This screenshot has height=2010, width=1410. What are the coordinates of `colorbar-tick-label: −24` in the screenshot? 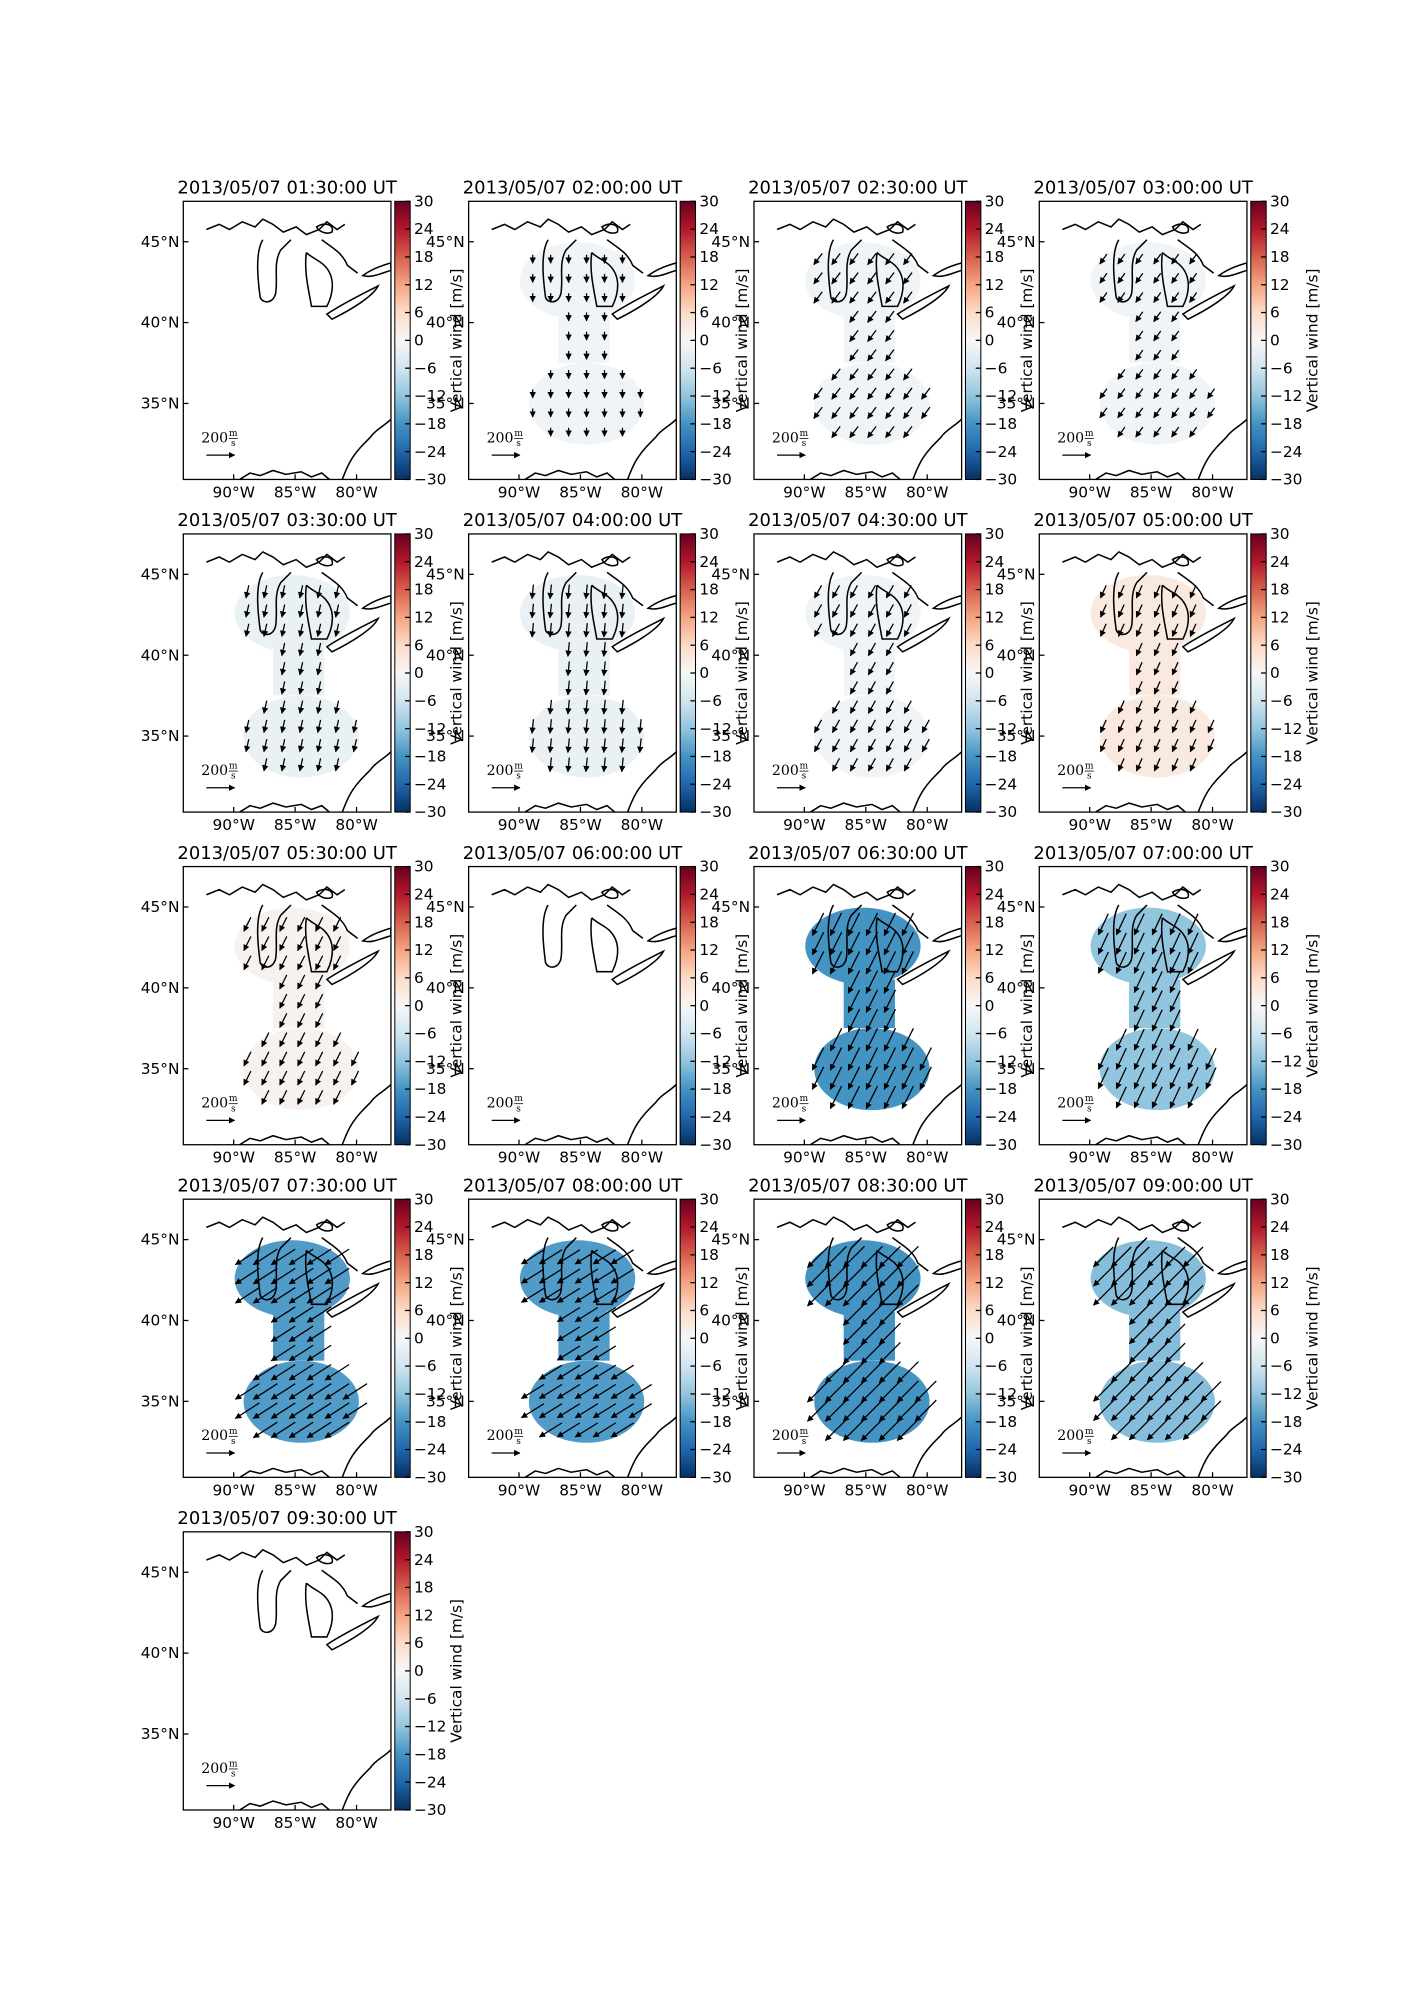 It's located at (1286, 1117).